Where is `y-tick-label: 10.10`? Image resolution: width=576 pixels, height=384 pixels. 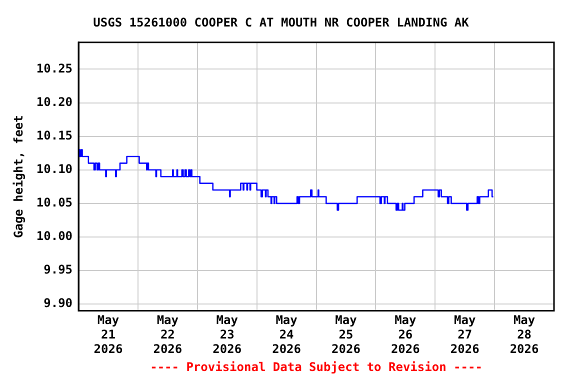
y-tick-label: 10.10 is located at coordinates (54, 169).